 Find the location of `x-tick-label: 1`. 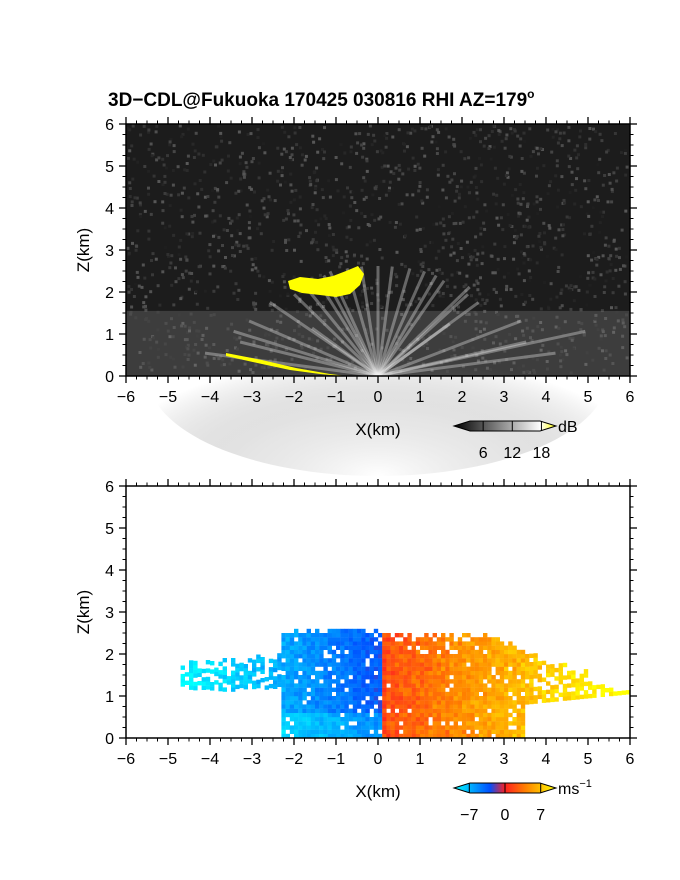

x-tick-label: 1 is located at coordinates (420, 759).